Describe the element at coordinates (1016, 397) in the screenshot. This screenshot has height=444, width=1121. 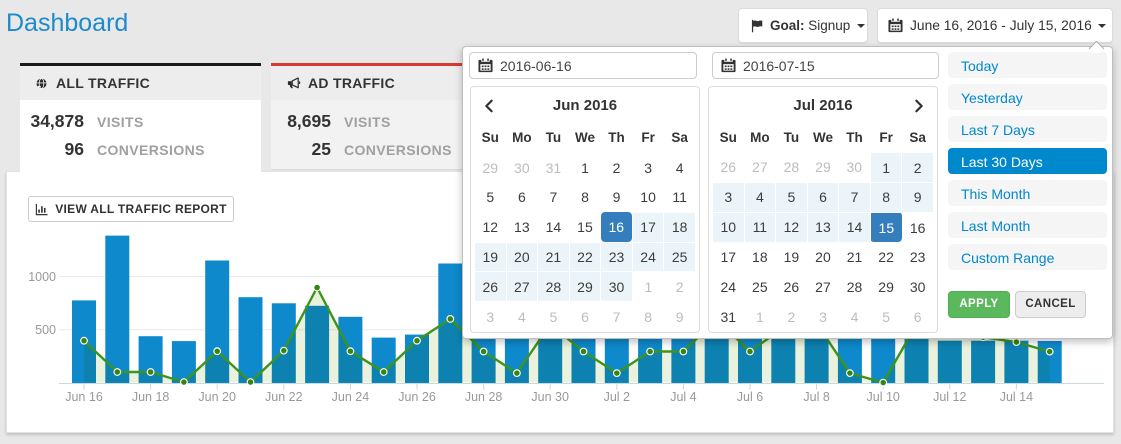
I see `svg-text: Jul 14` at that location.